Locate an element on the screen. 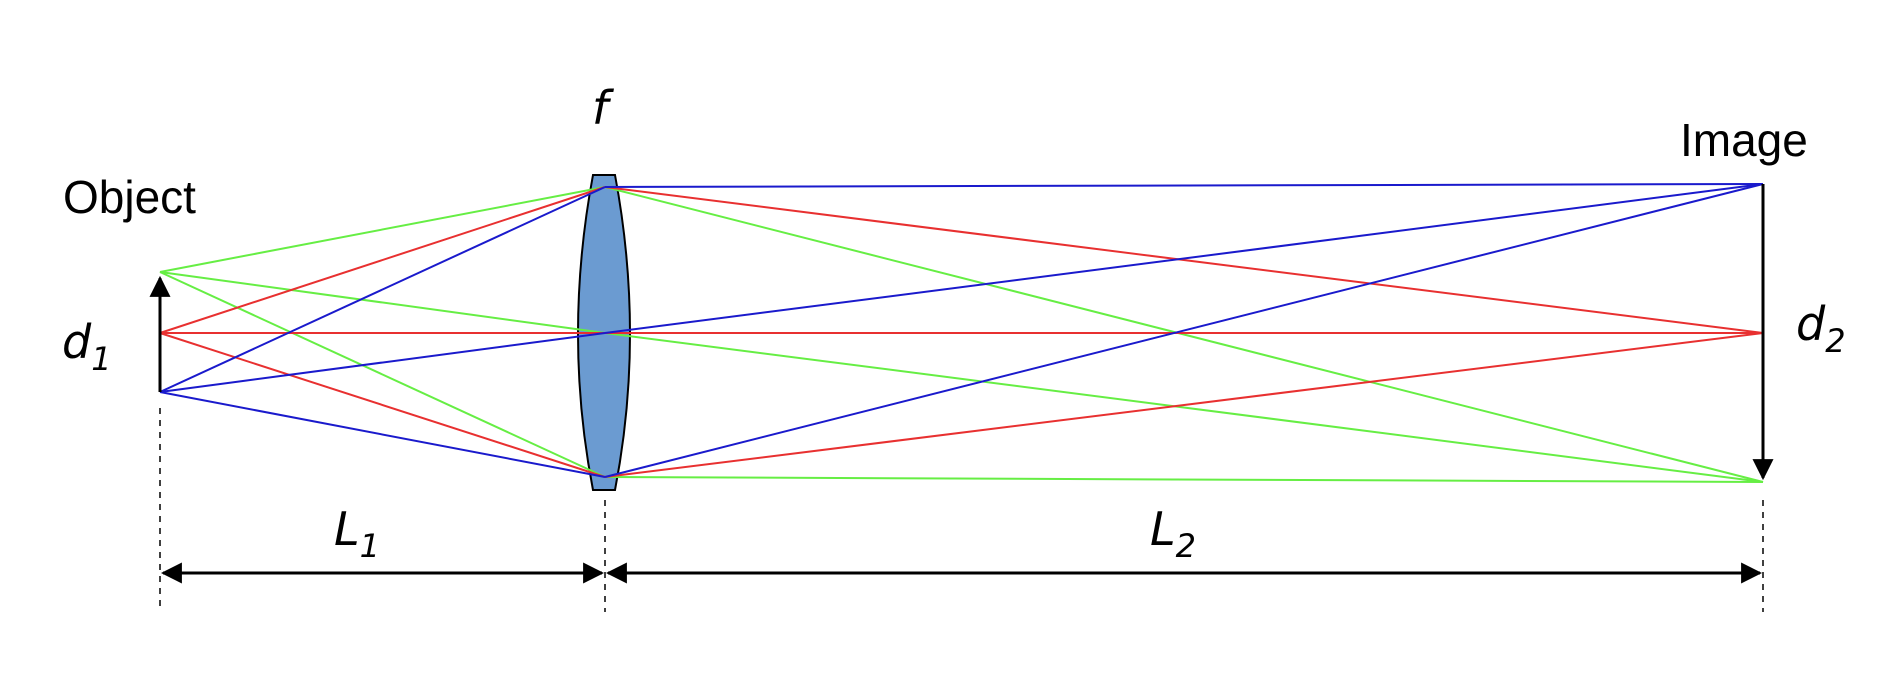  ray-green-top-to-lens-center is located at coordinates (382, 302).